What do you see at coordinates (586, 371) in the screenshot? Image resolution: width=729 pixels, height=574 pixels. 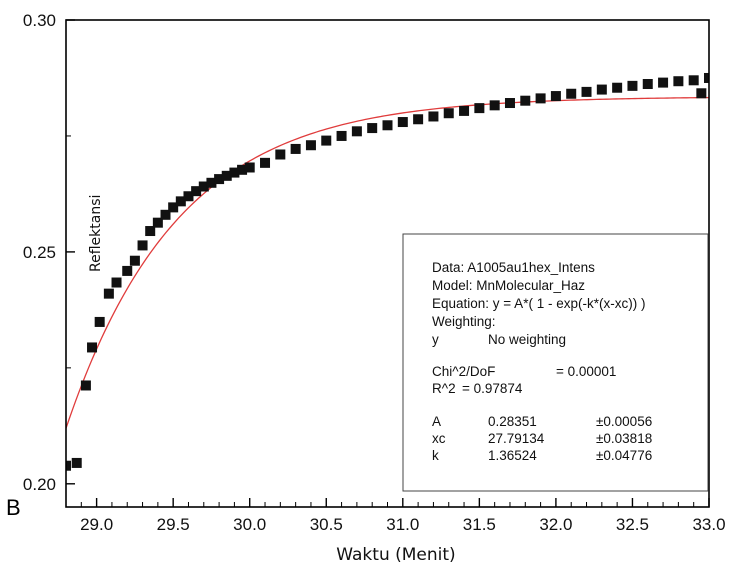 I see `info-chi-value: = 0.00001` at bounding box center [586, 371].